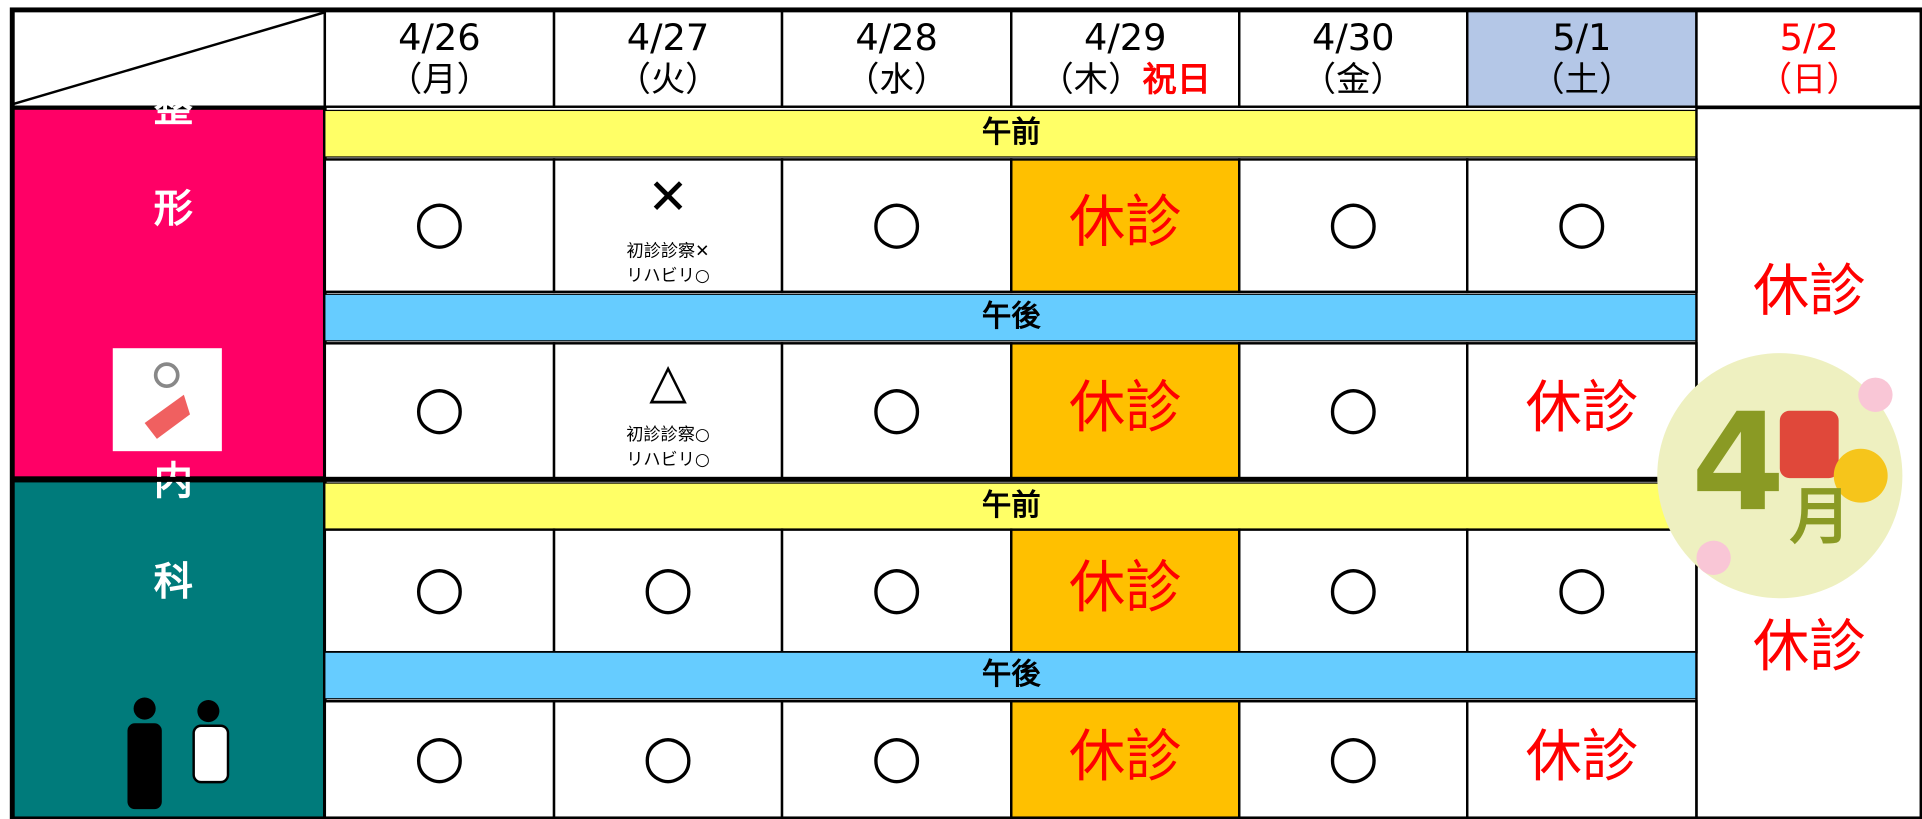 This screenshot has height=819, width=1922. Describe the element at coordinates (208, 711) in the screenshot. I see `icon-doctor-head` at that location.